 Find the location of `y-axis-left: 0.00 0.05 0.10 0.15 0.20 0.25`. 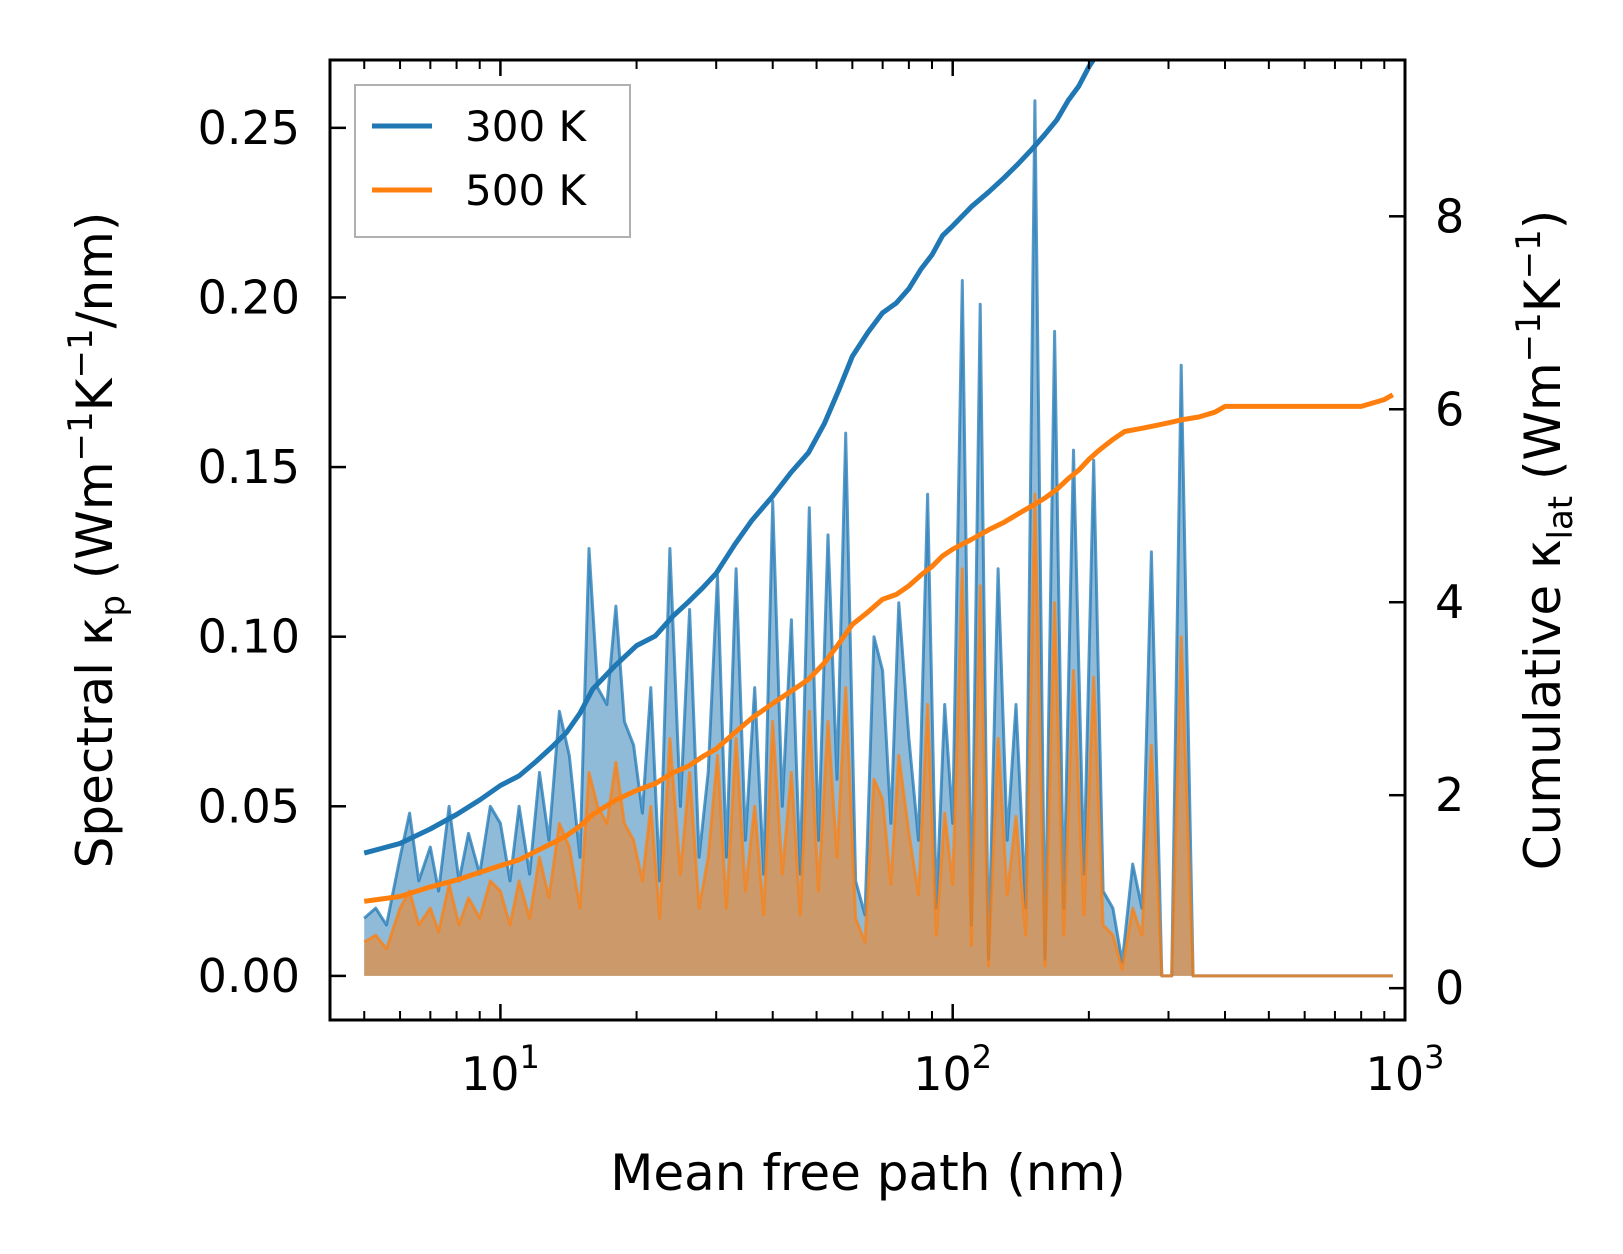

y-axis-left: 0.00 0.05 0.10 0.15 0.20 0.25 is located at coordinates (272, 552).